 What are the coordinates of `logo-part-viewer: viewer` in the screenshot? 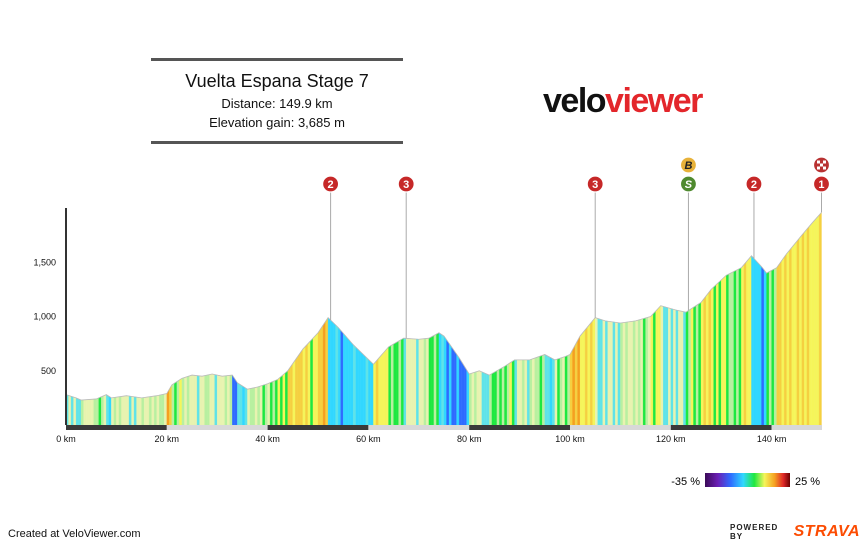 It's located at (654, 101).